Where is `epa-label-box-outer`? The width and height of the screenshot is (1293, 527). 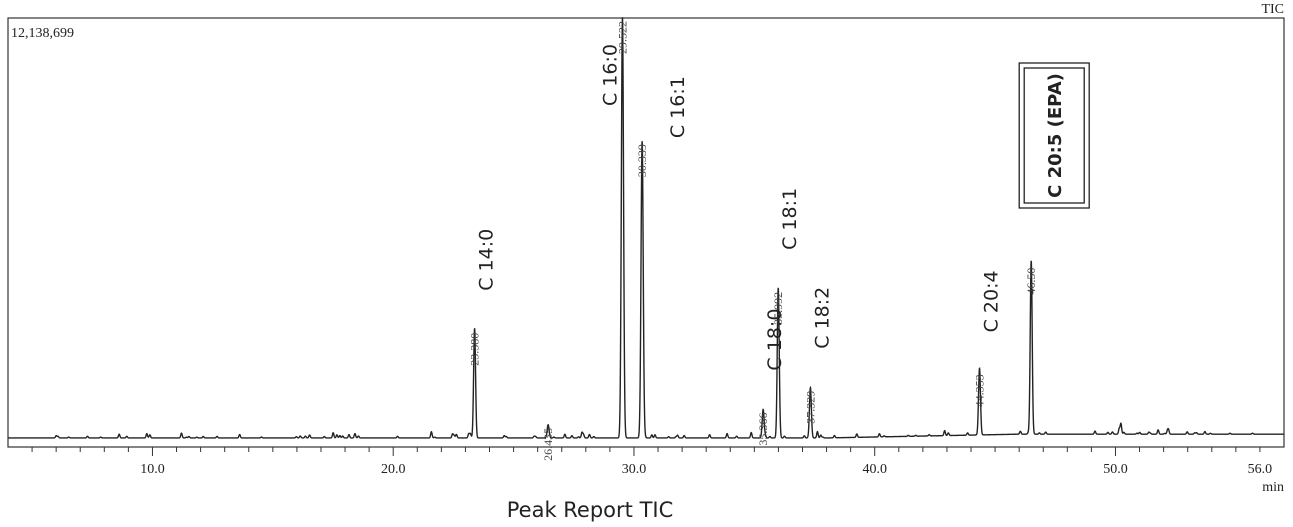 epa-label-box-outer is located at coordinates (1054, 135).